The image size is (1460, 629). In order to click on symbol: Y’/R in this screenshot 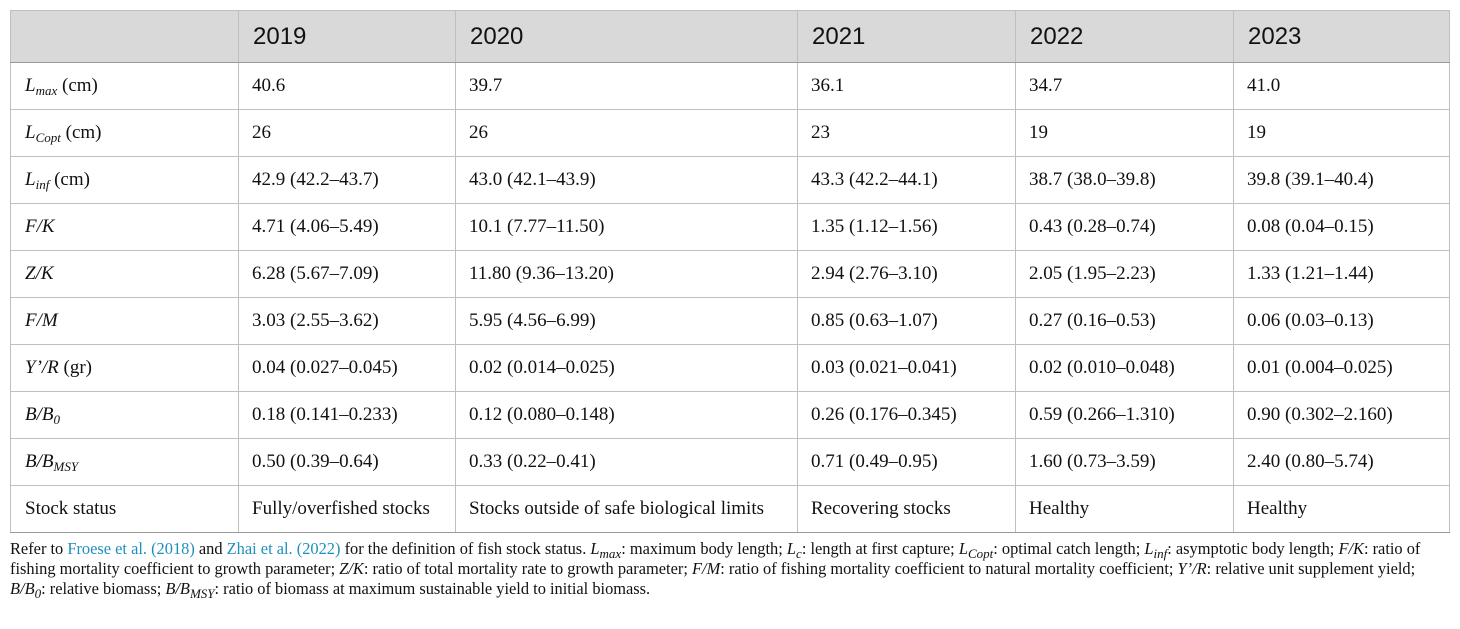, I will do `click(1192, 568)`.